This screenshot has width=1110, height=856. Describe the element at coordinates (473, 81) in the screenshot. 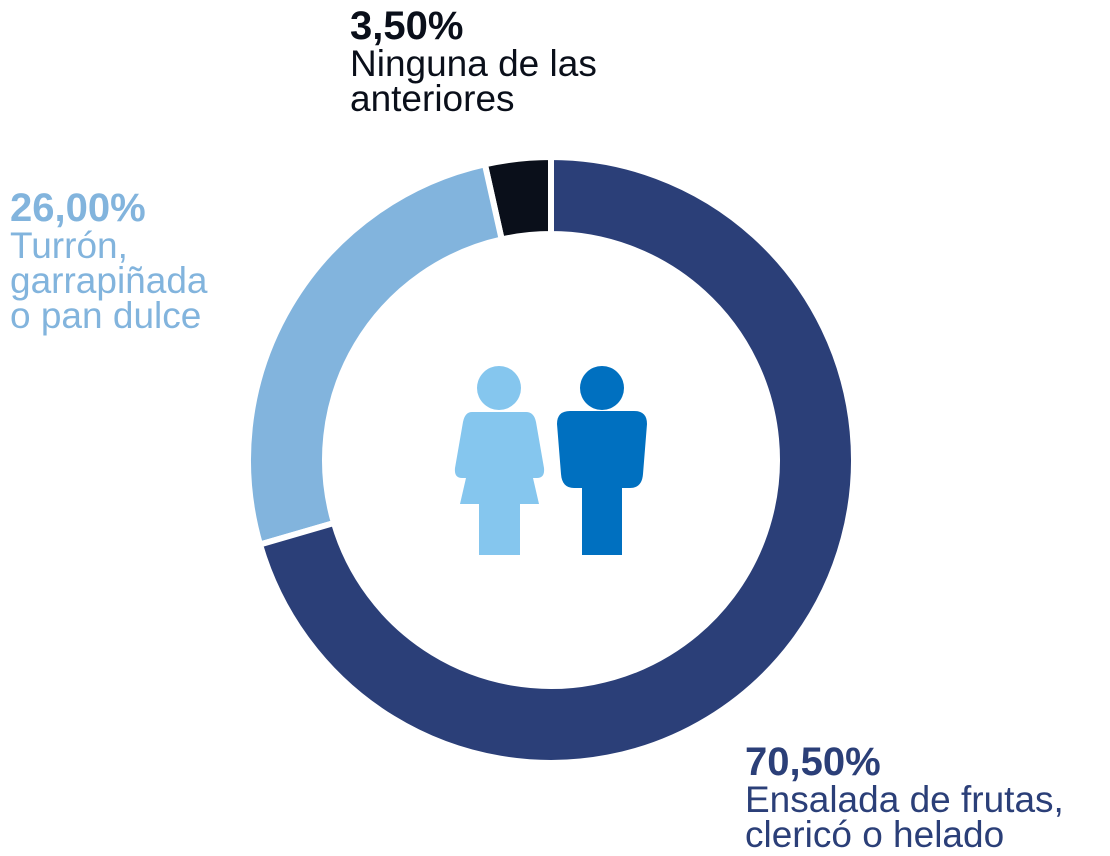

I see `category-label: Ninguna de las anteriores` at that location.